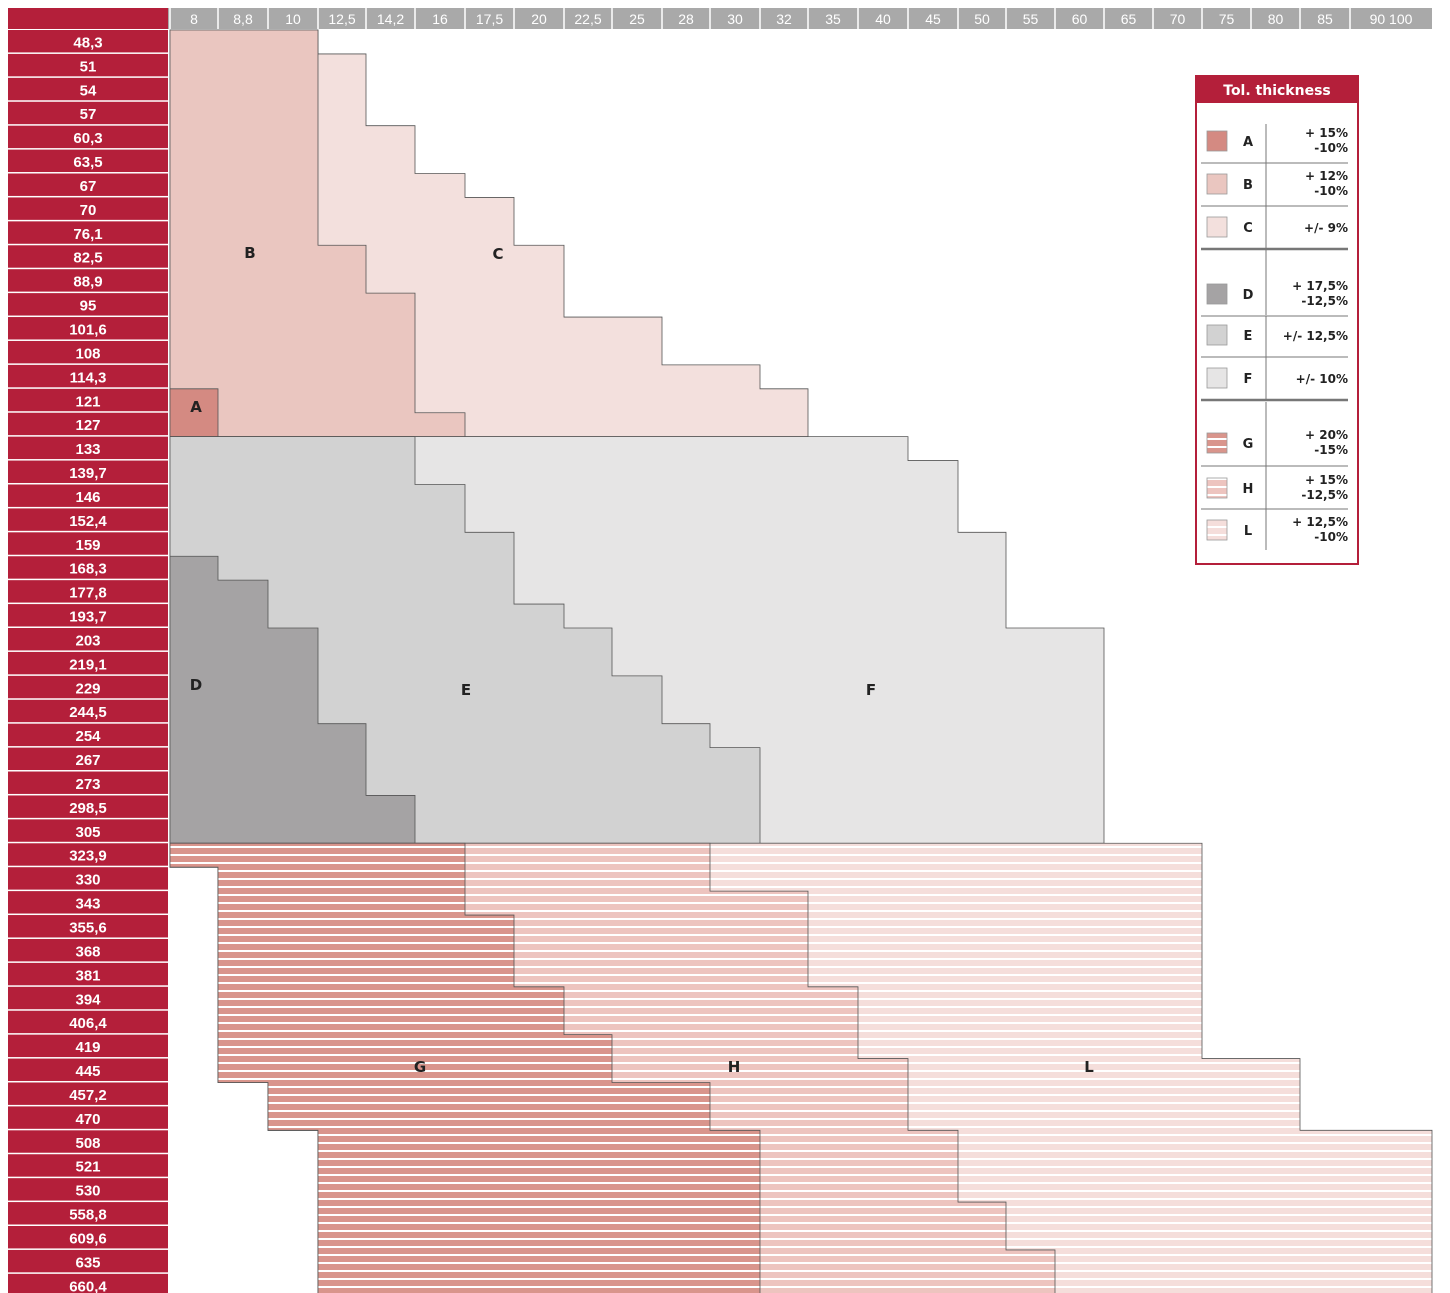 The height and width of the screenshot is (1293, 1450). What do you see at coordinates (1276, 19) in the screenshot?
I see `column-label: 80` at bounding box center [1276, 19].